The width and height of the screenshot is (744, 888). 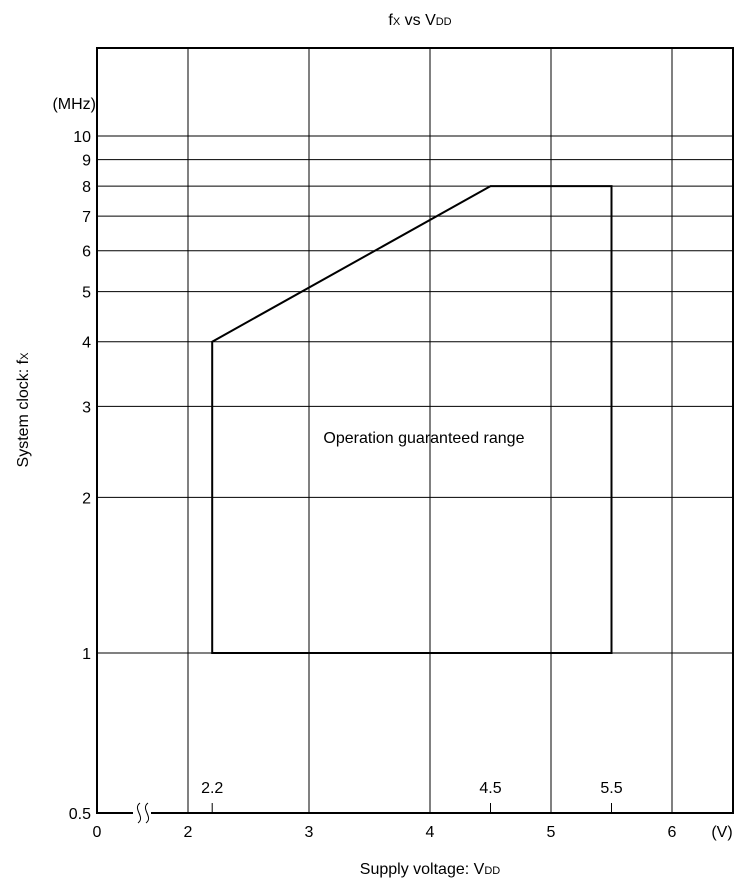 I want to click on point-label: 4.5, so click(x=490, y=788).